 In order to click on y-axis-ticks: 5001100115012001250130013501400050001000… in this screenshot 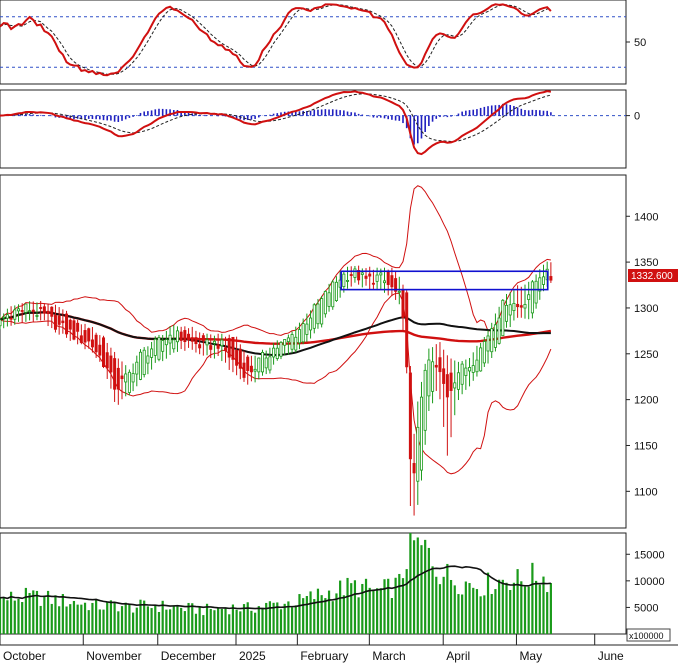, I will do `click(645, 339)`.